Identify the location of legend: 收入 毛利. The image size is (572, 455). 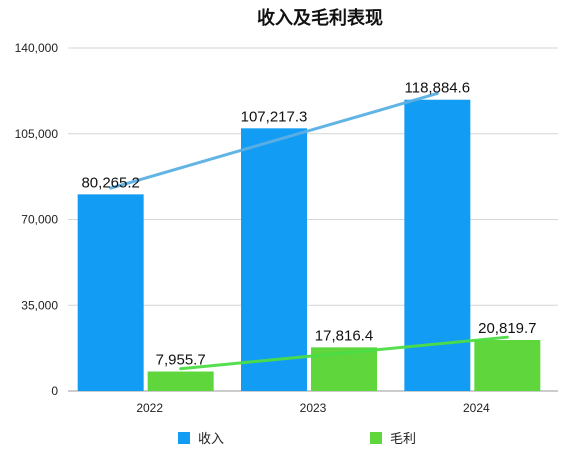
(297, 439).